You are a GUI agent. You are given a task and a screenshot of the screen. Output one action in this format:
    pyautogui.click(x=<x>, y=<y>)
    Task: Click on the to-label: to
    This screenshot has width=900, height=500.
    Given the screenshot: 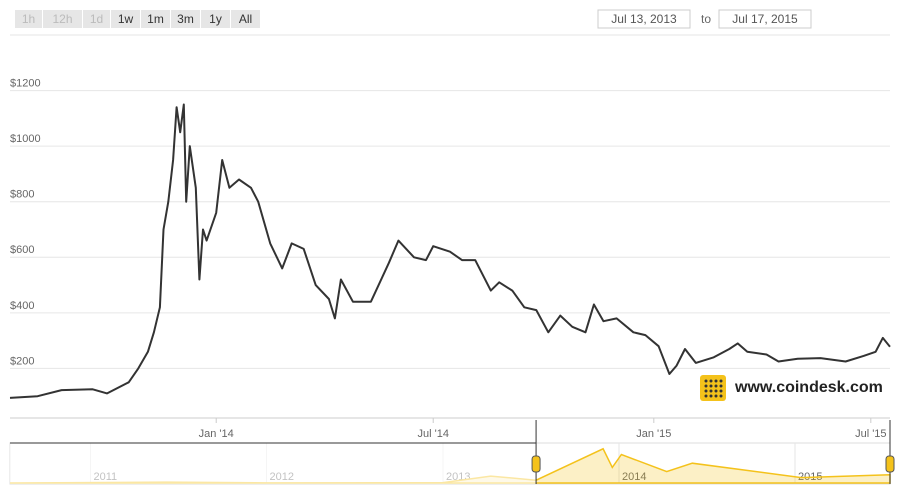 What is the action you would take?
    pyautogui.click(x=706, y=19)
    